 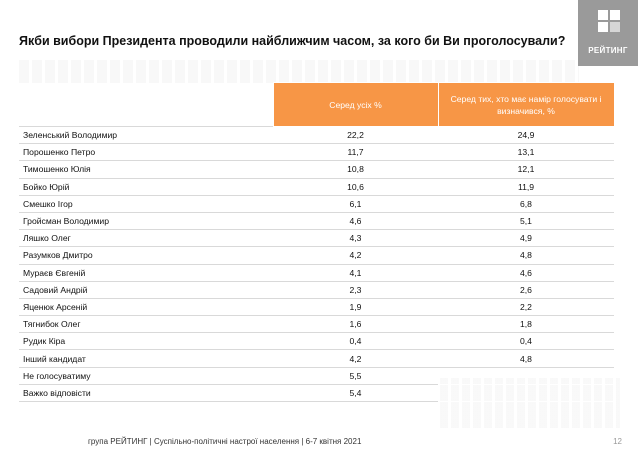 What do you see at coordinates (355, 204) in the screenshot?
I see `value-all: 6,1` at bounding box center [355, 204].